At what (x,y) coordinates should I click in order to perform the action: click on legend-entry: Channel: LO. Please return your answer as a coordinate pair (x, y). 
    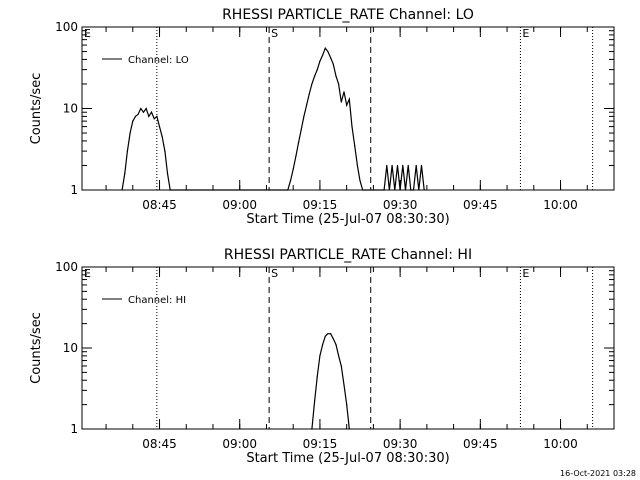
    Looking at the image, I should click on (158, 60).